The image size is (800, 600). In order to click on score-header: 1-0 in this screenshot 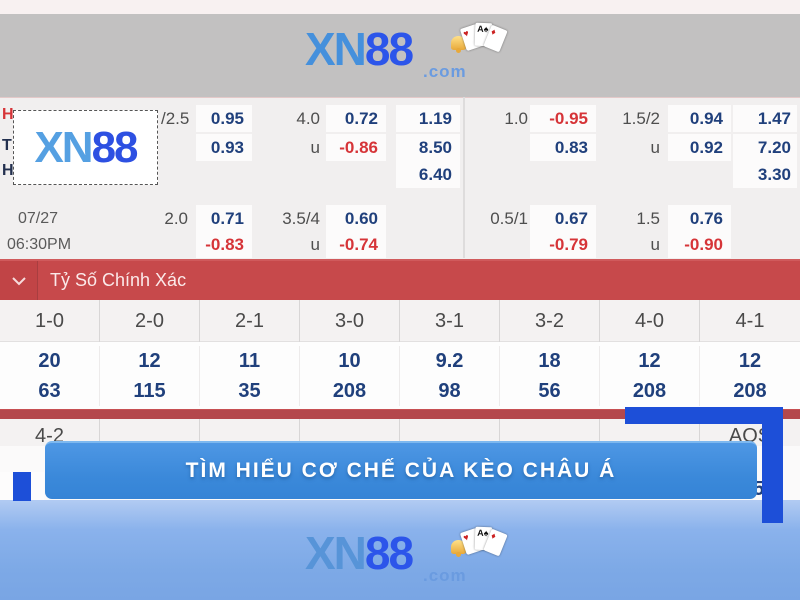, I will do `click(50, 321)`.